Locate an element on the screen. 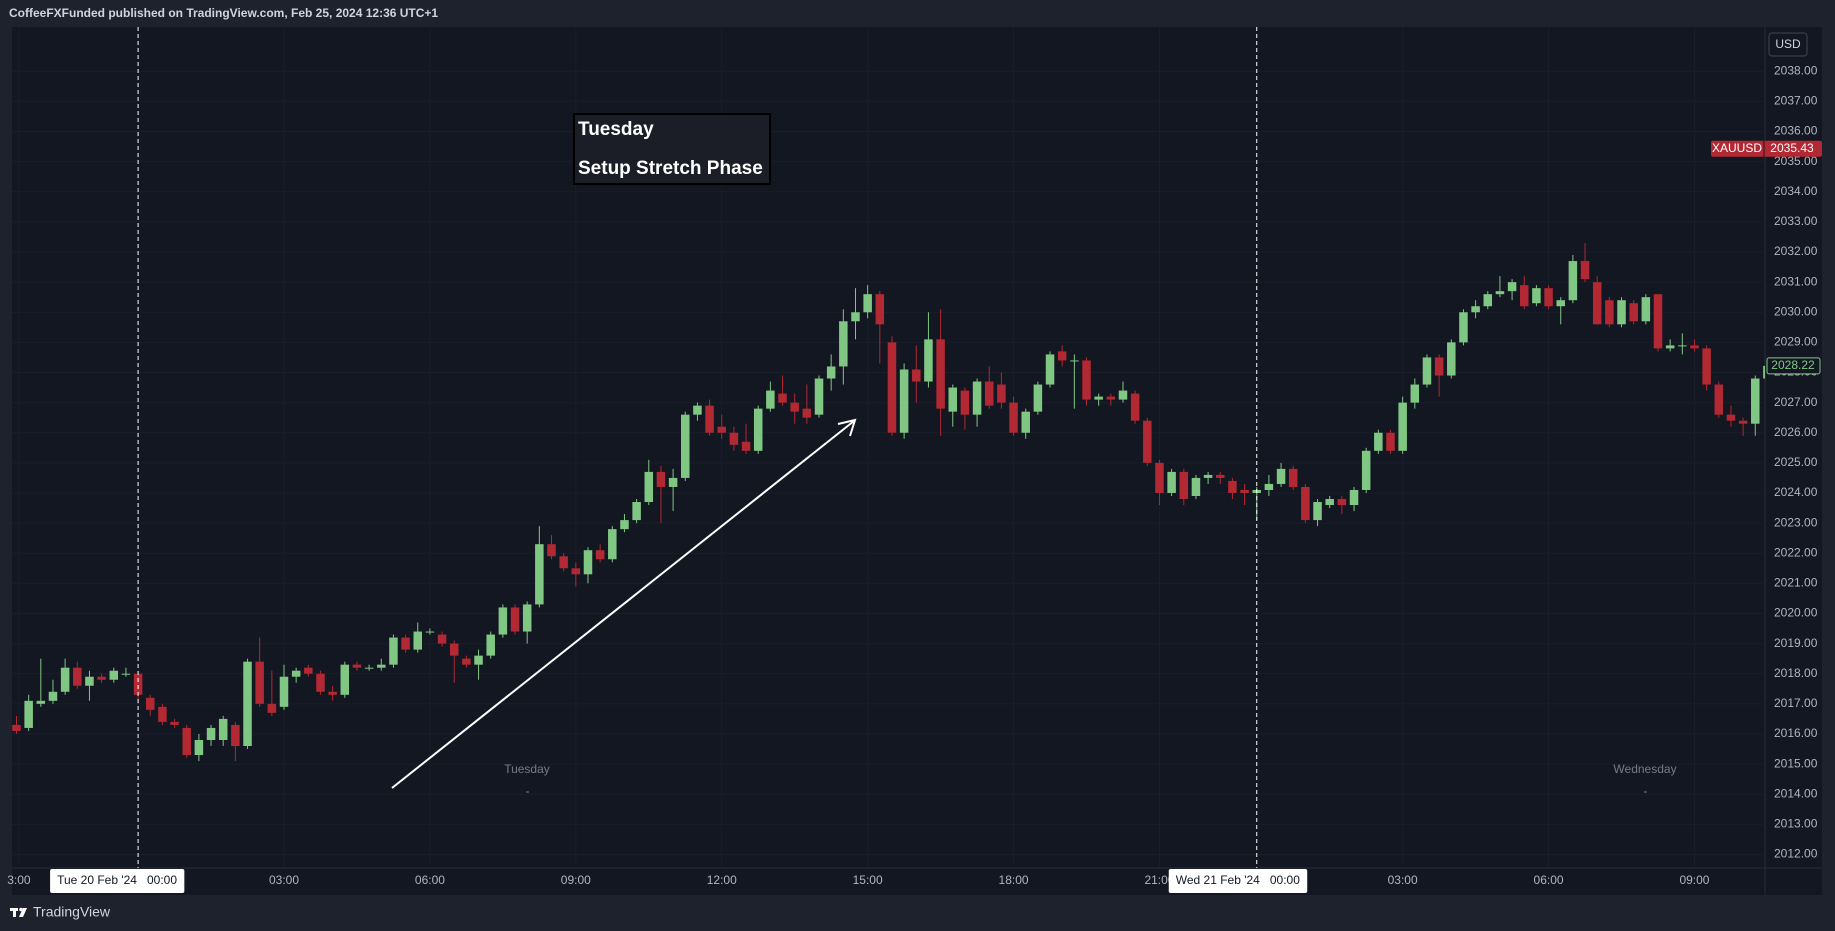 This screenshot has height=931, width=1835. session-label: Wednesday is located at coordinates (1644, 769).